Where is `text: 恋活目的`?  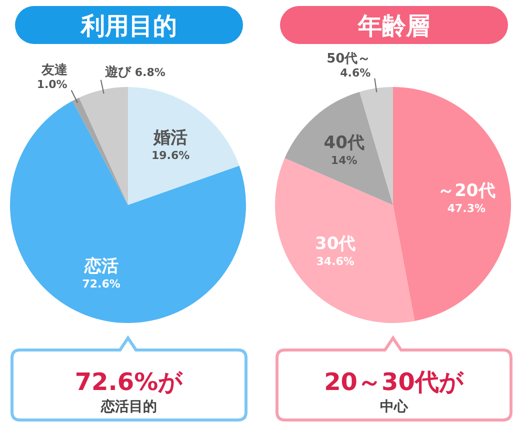
text: 恋活目的 is located at coordinates (128, 406).